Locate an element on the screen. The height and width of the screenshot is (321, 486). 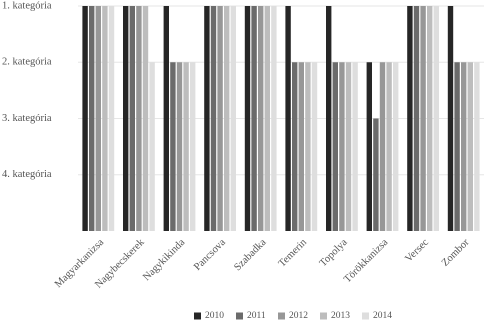
y-tick-label: 2. kategória is located at coordinates (27, 62).